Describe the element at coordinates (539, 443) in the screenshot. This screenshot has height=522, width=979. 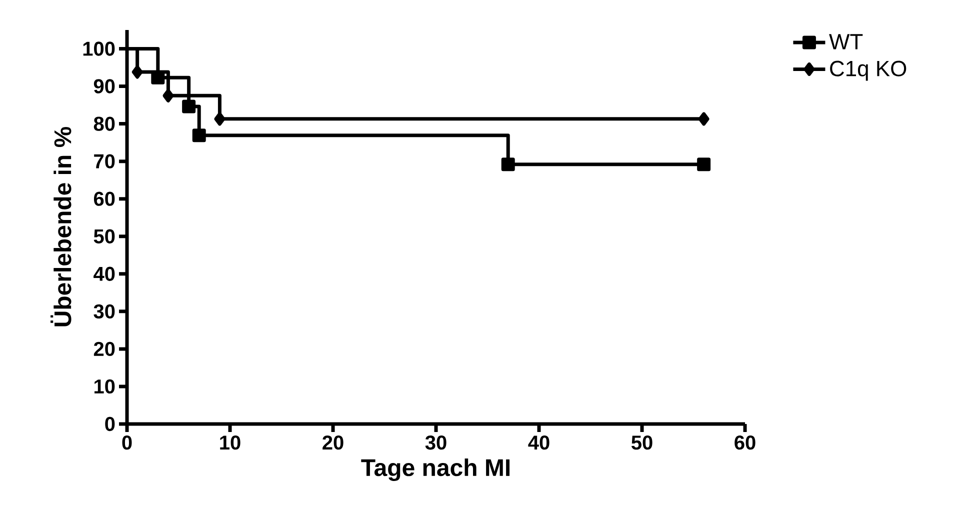
I see `x-tick-label: 40` at that location.